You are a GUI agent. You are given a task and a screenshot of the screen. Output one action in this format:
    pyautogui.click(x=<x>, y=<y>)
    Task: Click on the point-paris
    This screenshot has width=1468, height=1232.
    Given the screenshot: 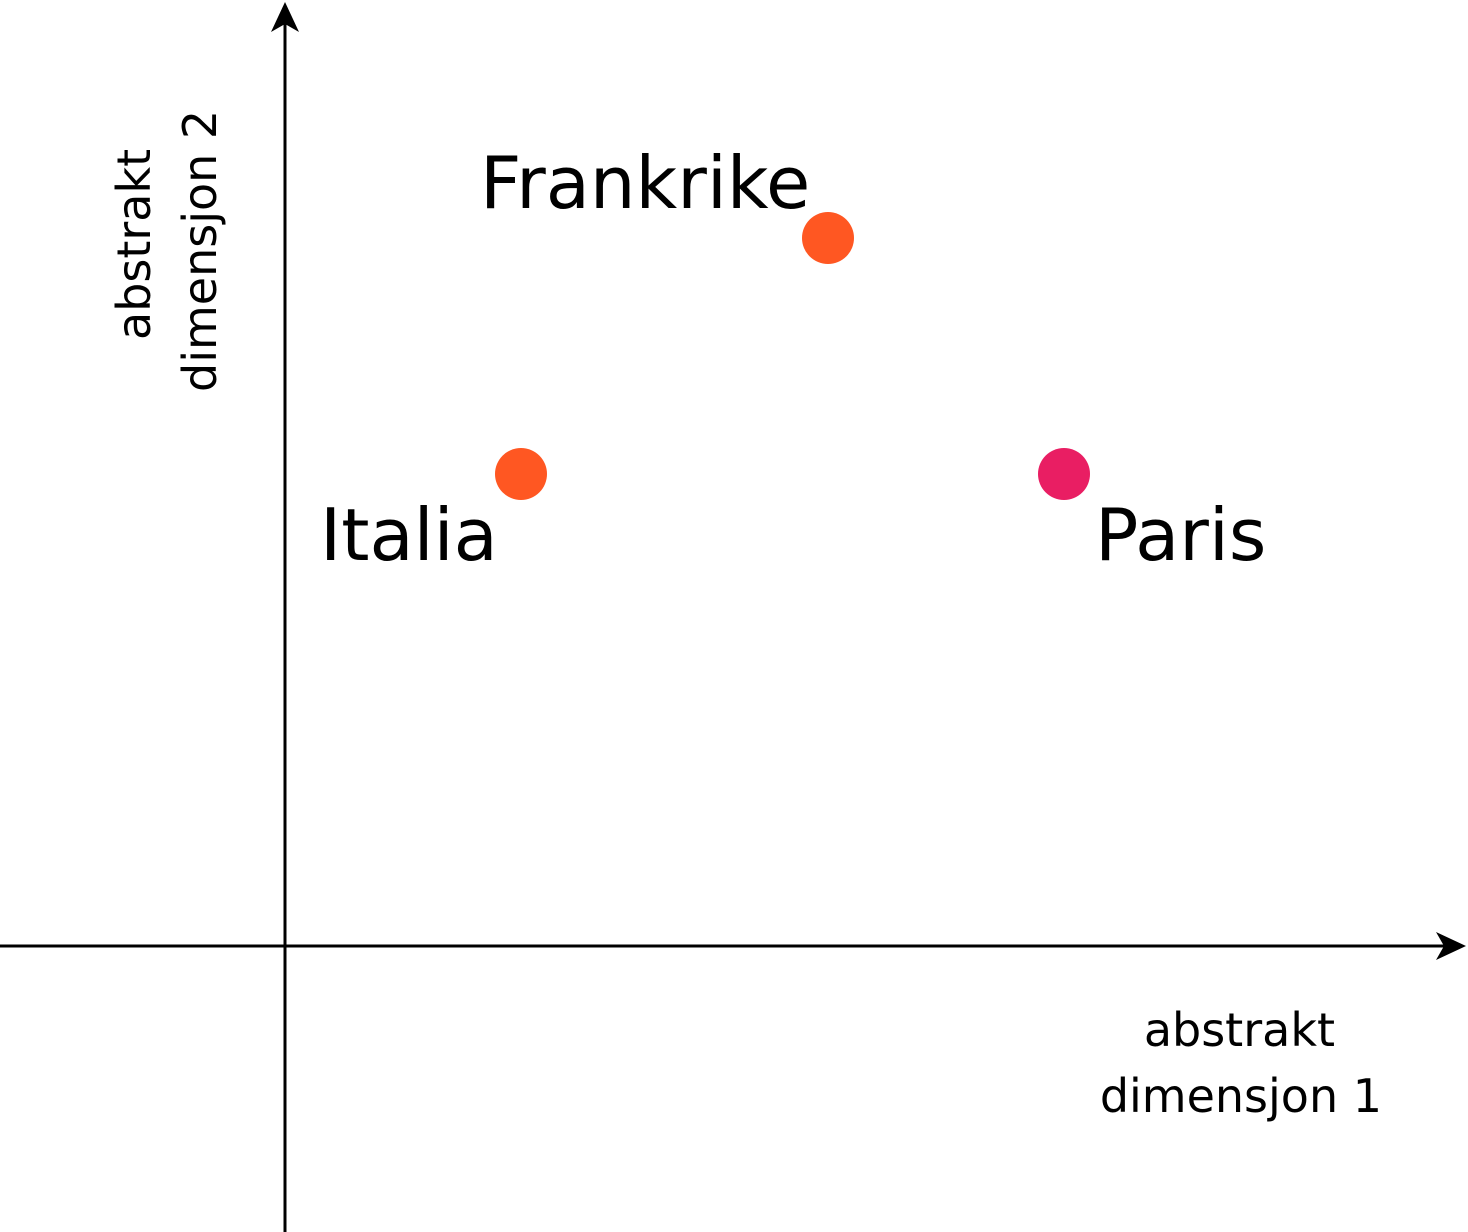 What is the action you would take?
    pyautogui.click(x=1064, y=474)
    